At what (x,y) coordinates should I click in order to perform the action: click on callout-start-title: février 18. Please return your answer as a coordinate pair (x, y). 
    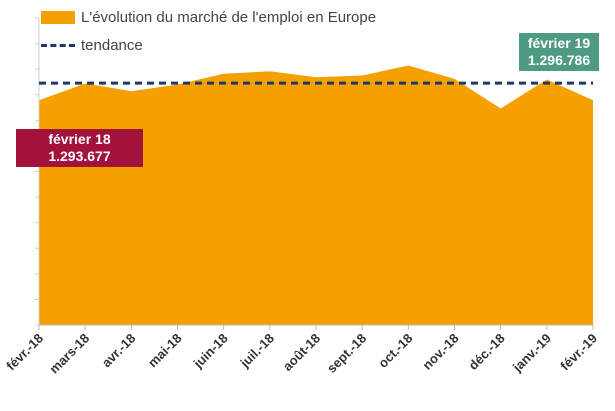
    Looking at the image, I should click on (79, 139).